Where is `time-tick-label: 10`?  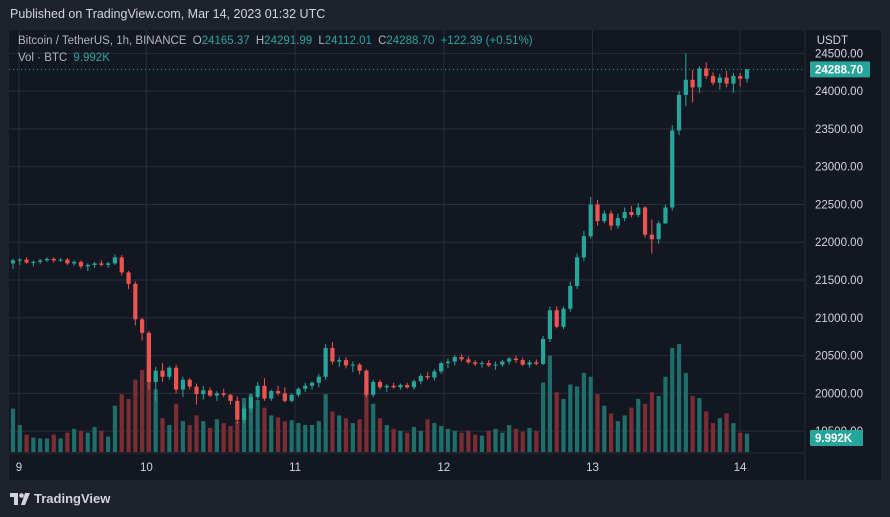 time-tick-label: 10 is located at coordinates (146, 468).